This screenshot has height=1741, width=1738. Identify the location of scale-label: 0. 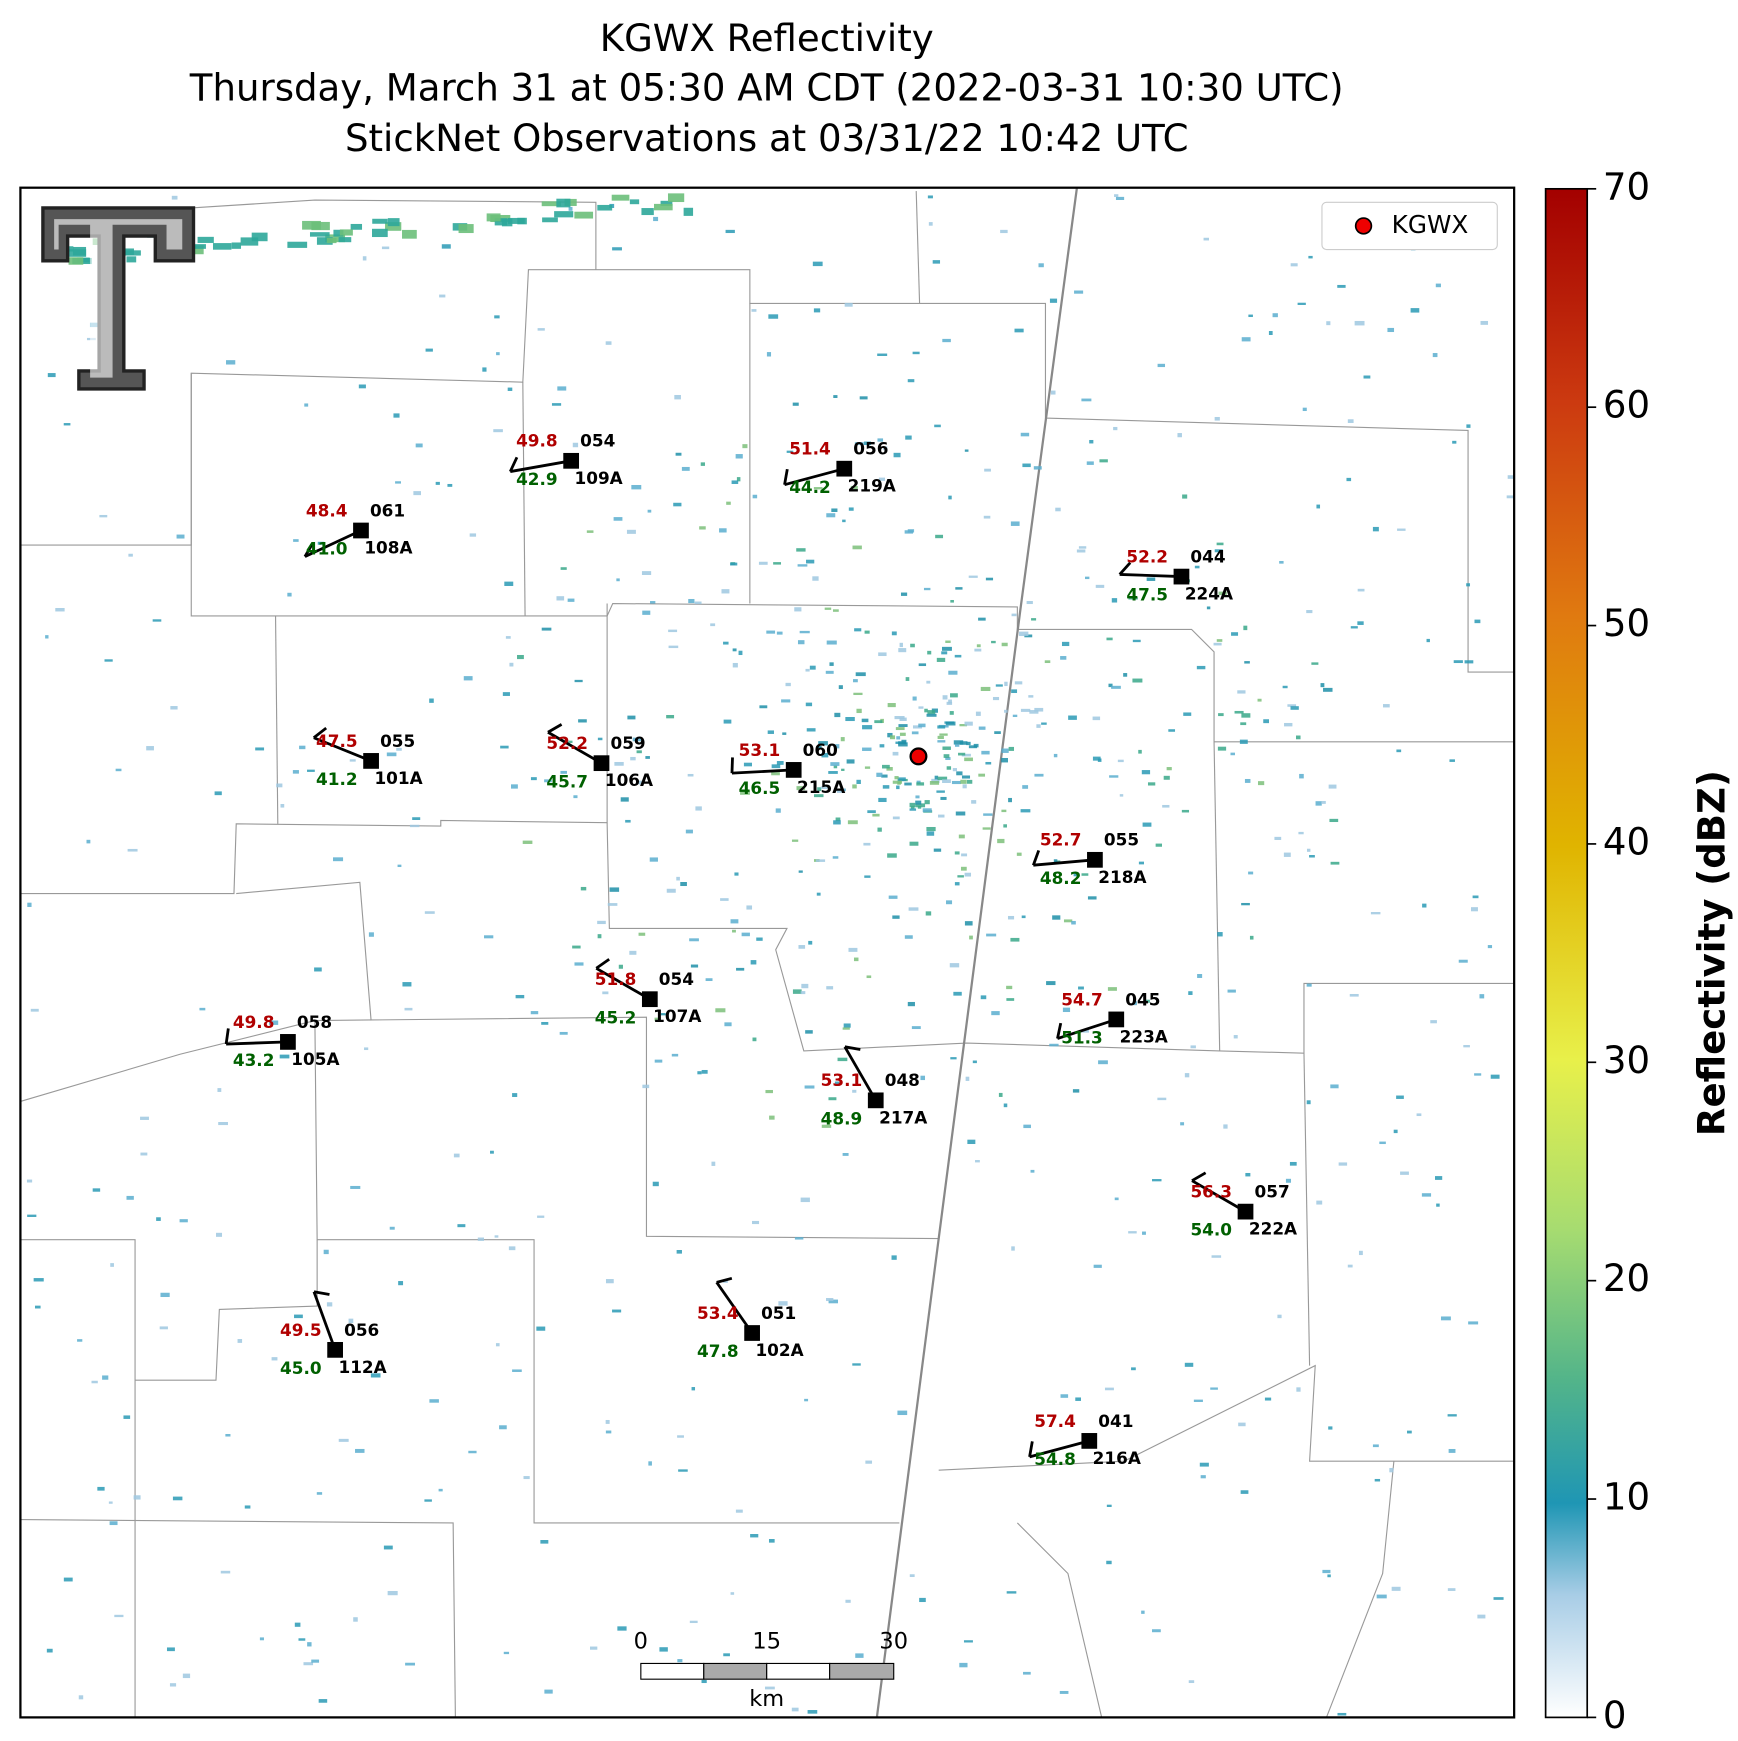
(641, 1642).